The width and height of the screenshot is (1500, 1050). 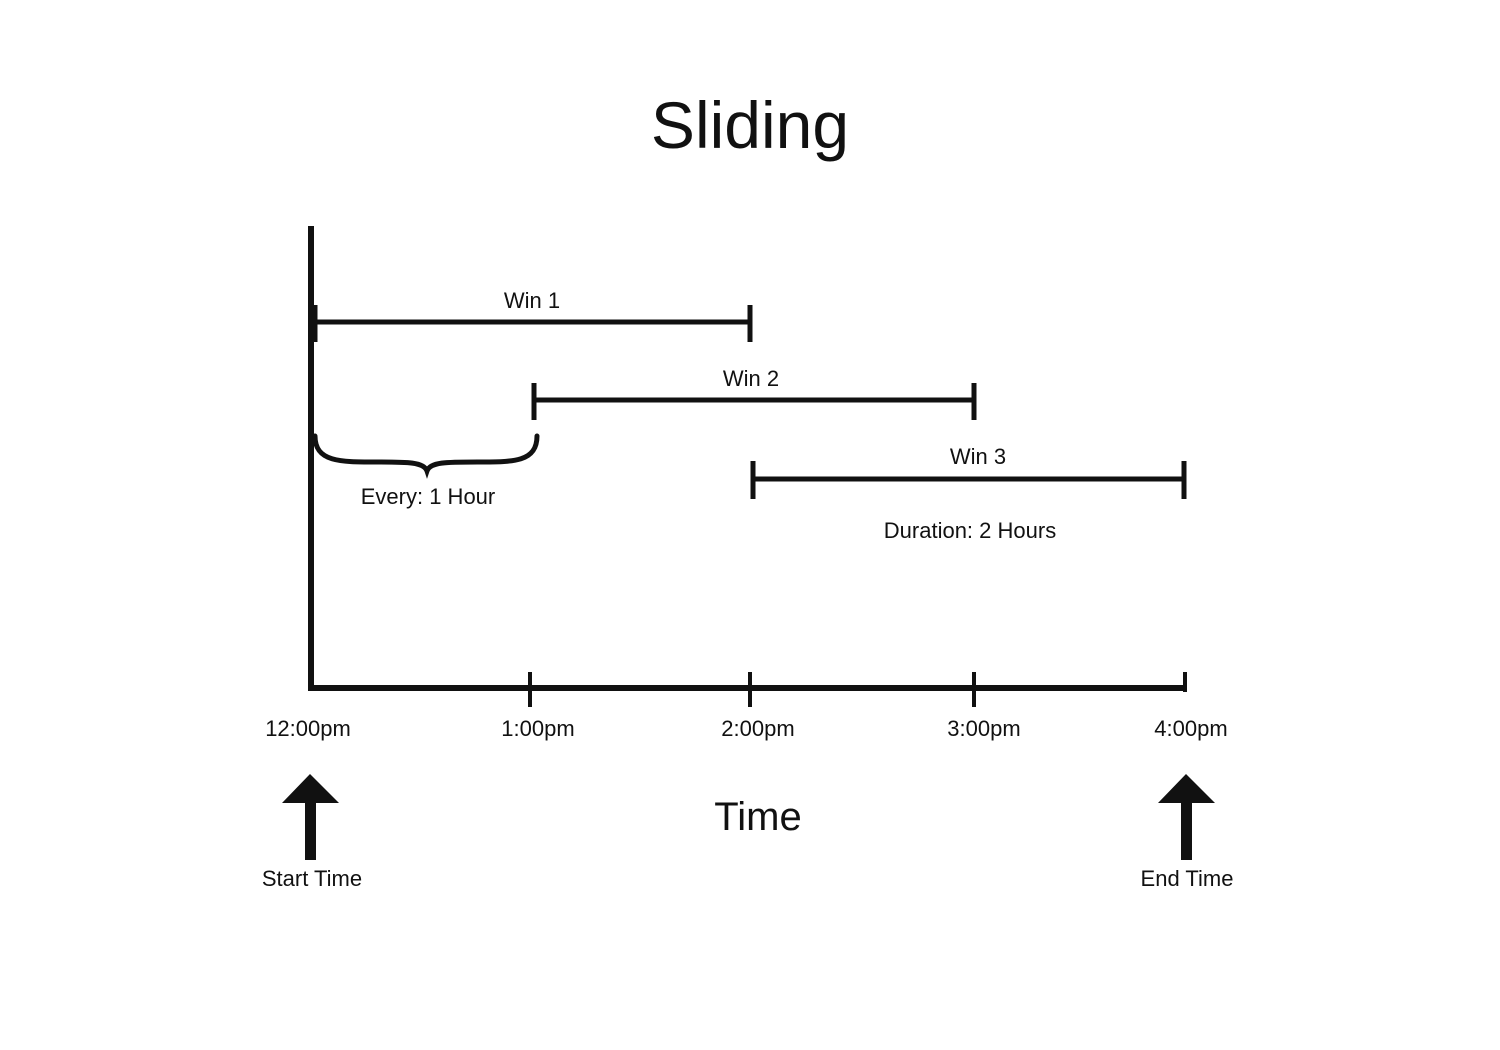 What do you see at coordinates (983, 728) in the screenshot?
I see `tick-label: 3:00pm` at bounding box center [983, 728].